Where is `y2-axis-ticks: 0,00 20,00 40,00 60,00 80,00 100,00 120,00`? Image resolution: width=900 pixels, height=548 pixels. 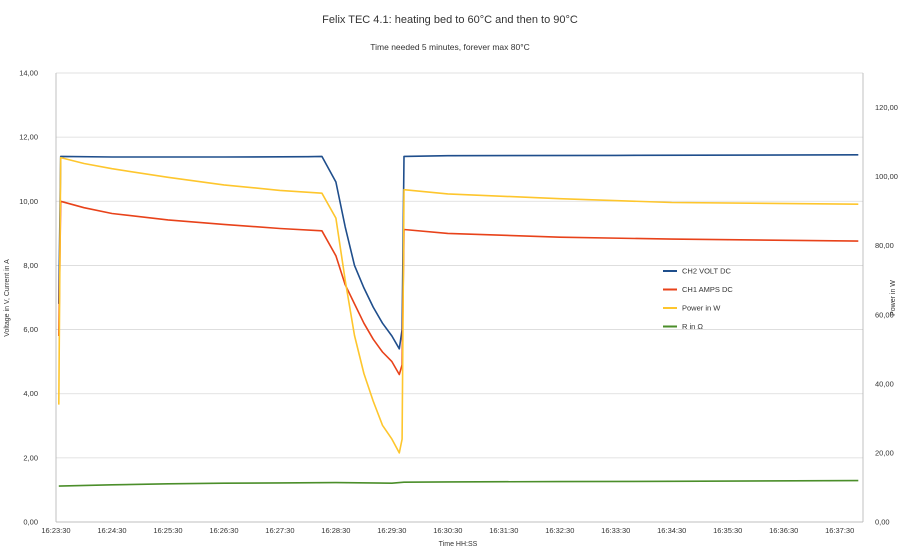
y2-axis-ticks: 0,00 20,00 40,00 60,00 80,00 100,00 120,00 is located at coordinates (886, 314).